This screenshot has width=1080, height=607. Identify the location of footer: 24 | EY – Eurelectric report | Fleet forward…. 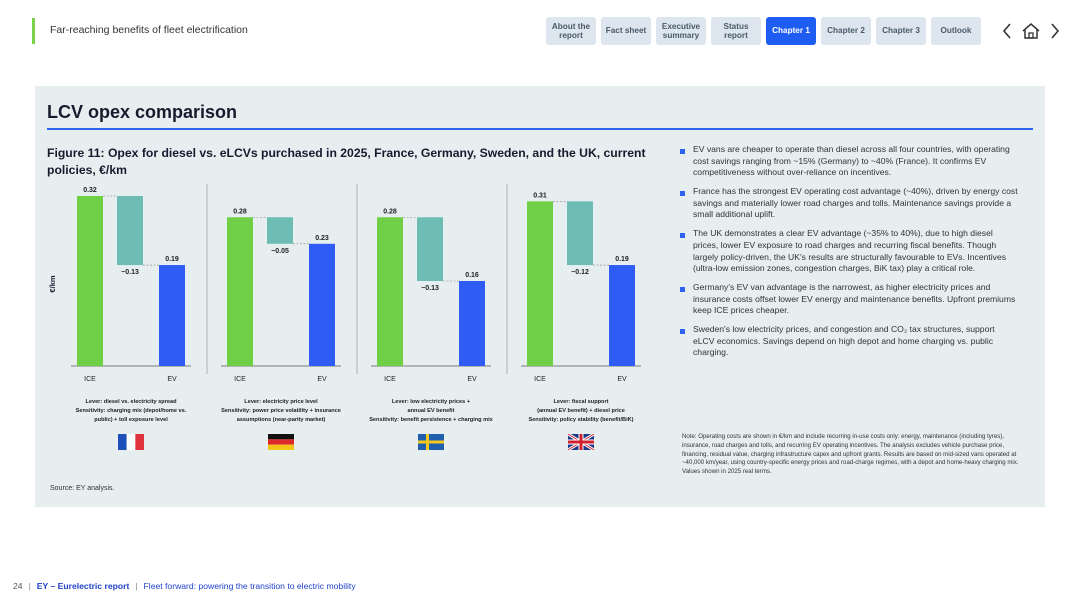
(184, 586).